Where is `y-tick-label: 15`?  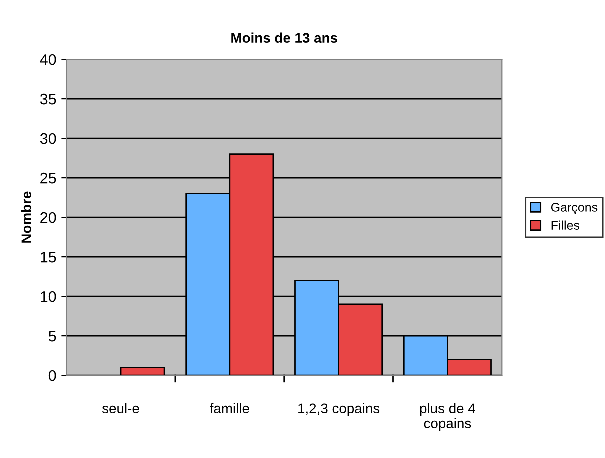
y-tick-label: 15 is located at coordinates (48, 257).